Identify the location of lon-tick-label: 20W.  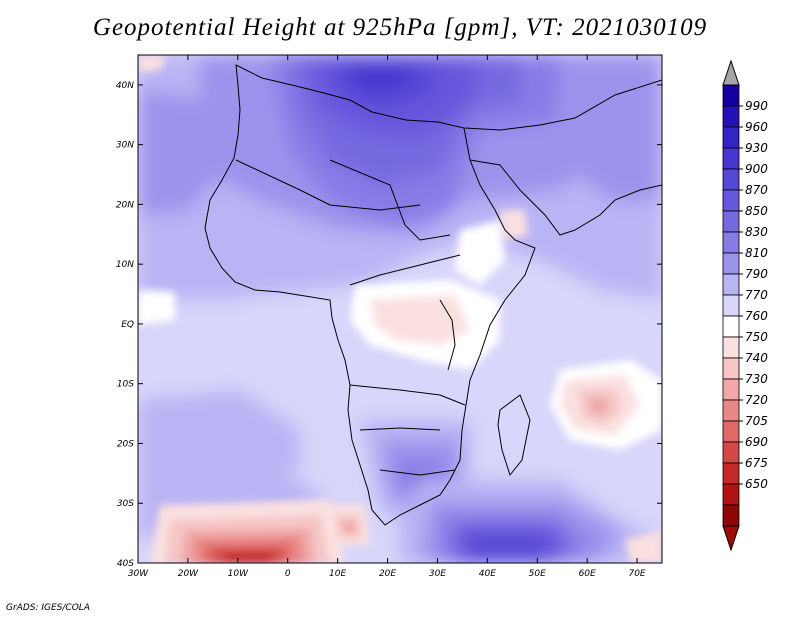
(188, 574).